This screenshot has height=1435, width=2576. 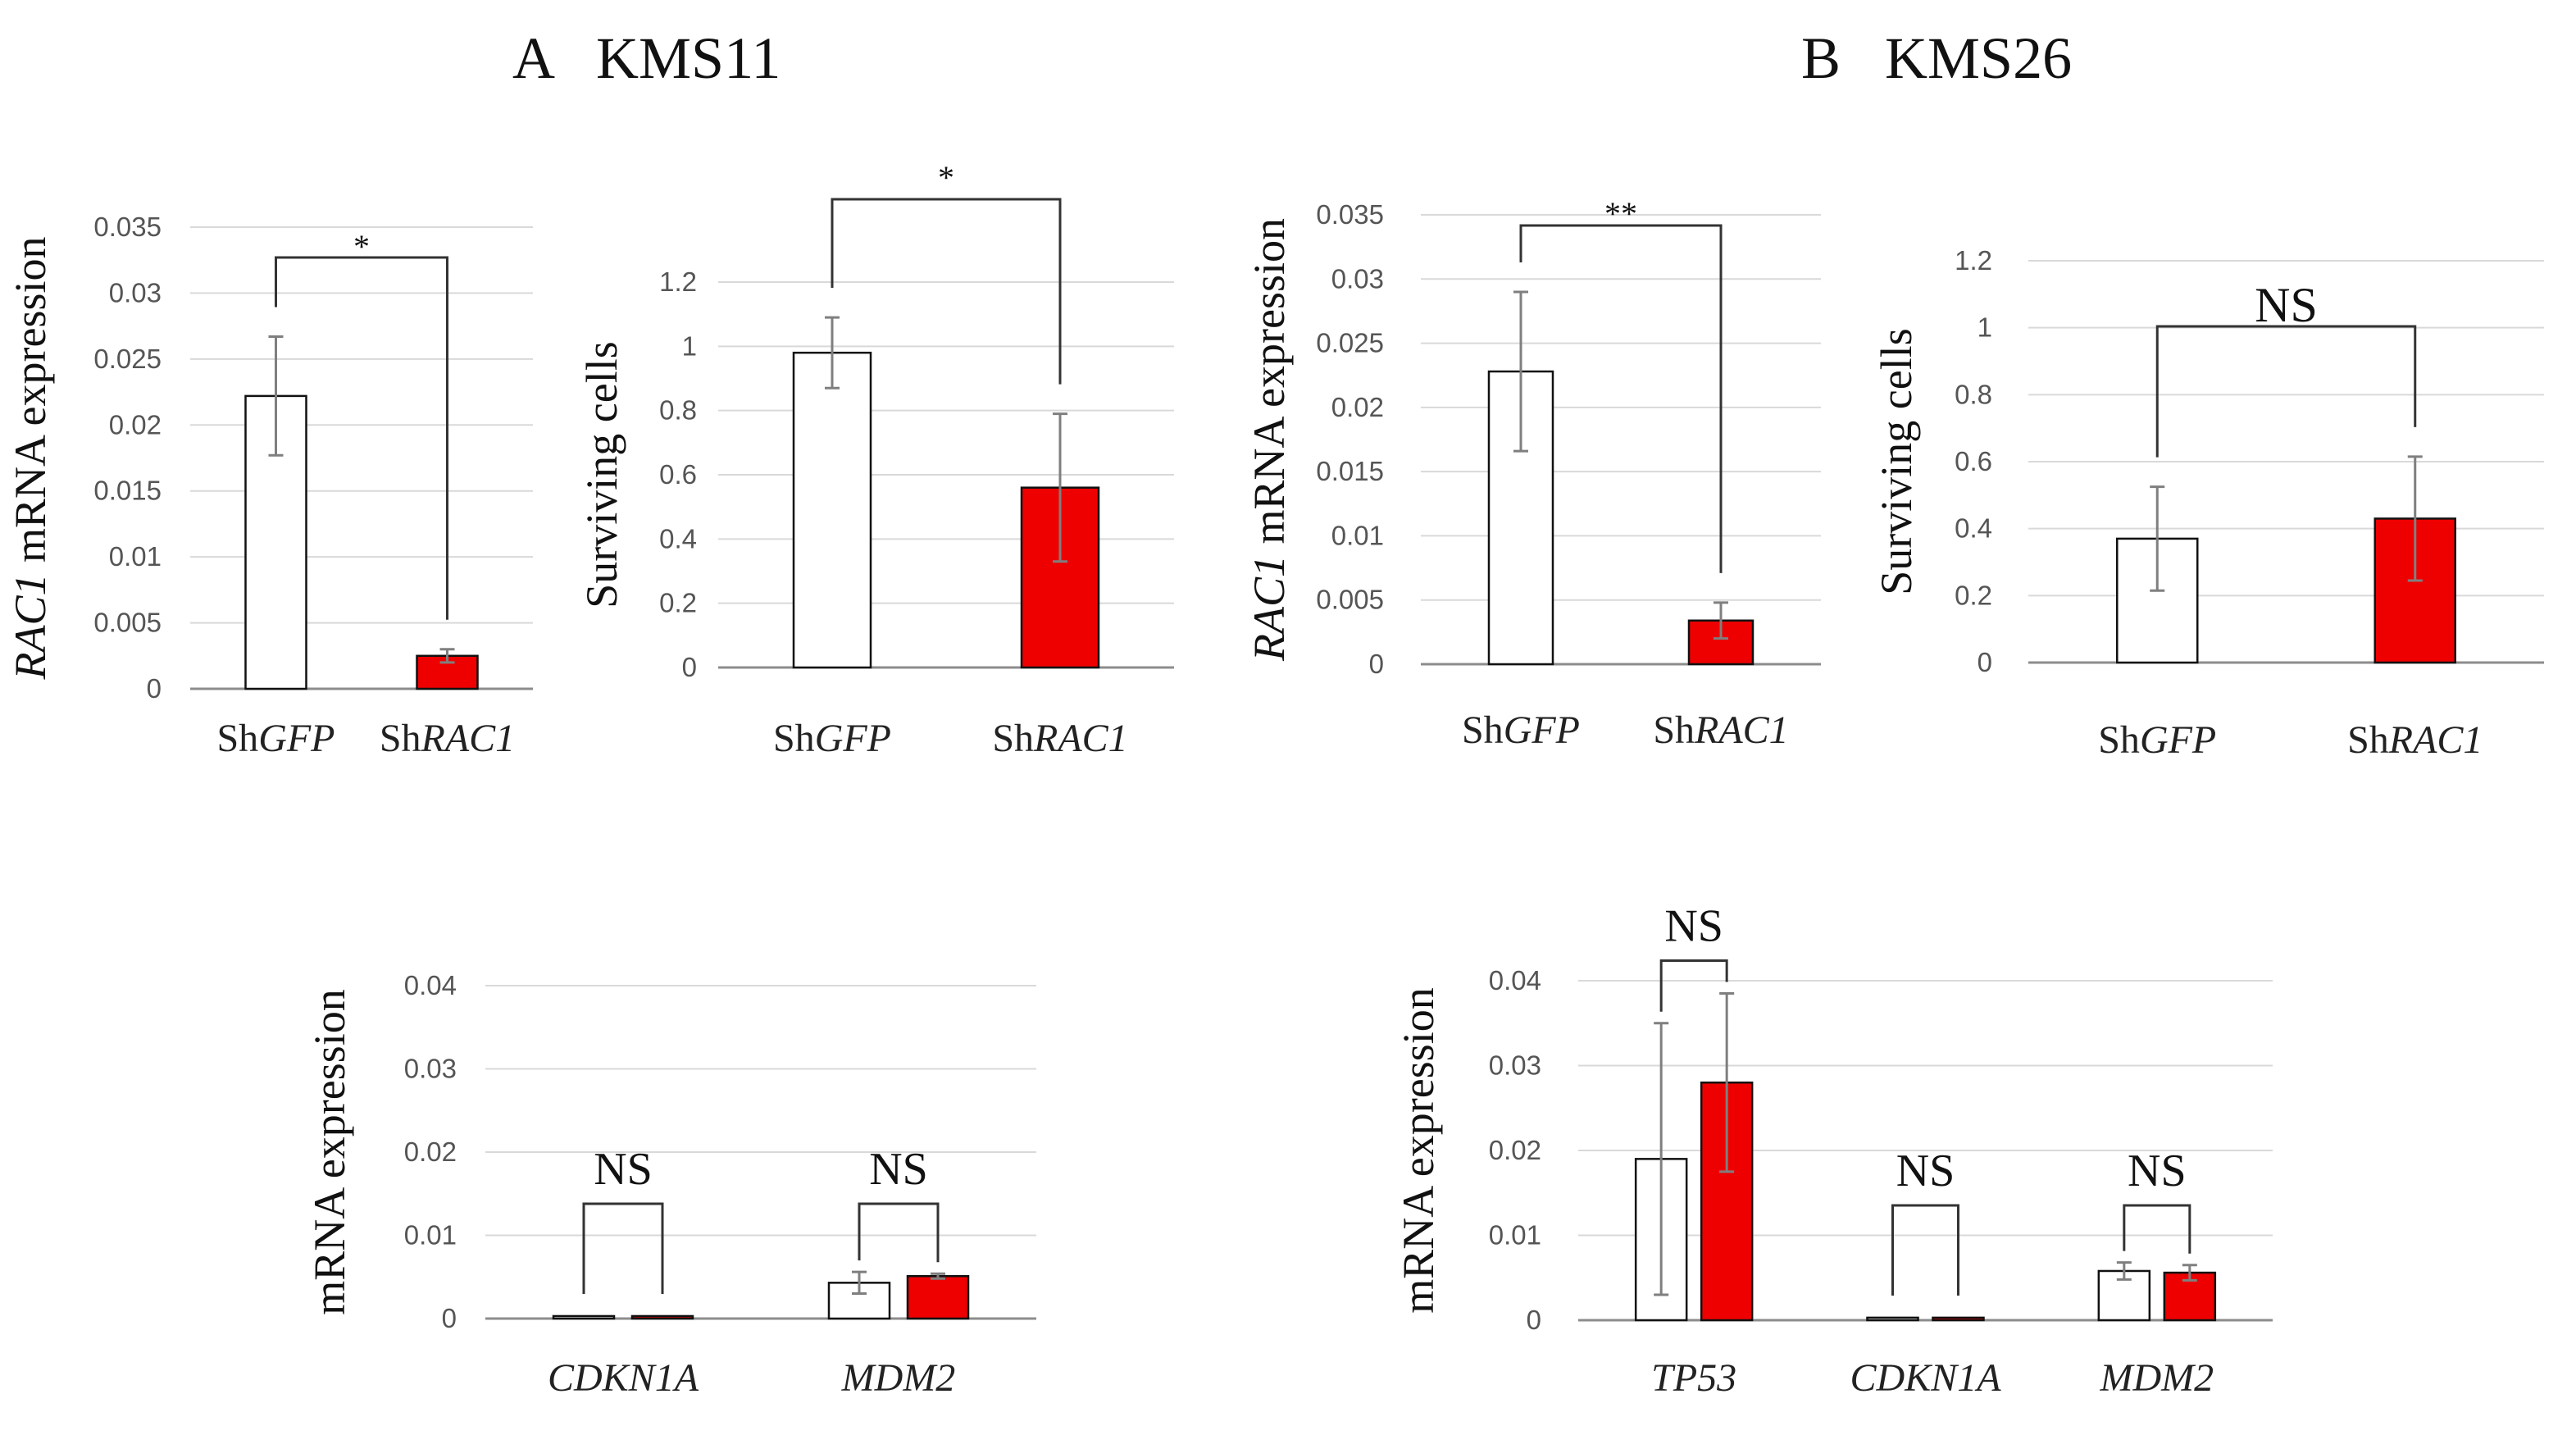 I want to click on significance-label: **, so click(x=1621, y=213).